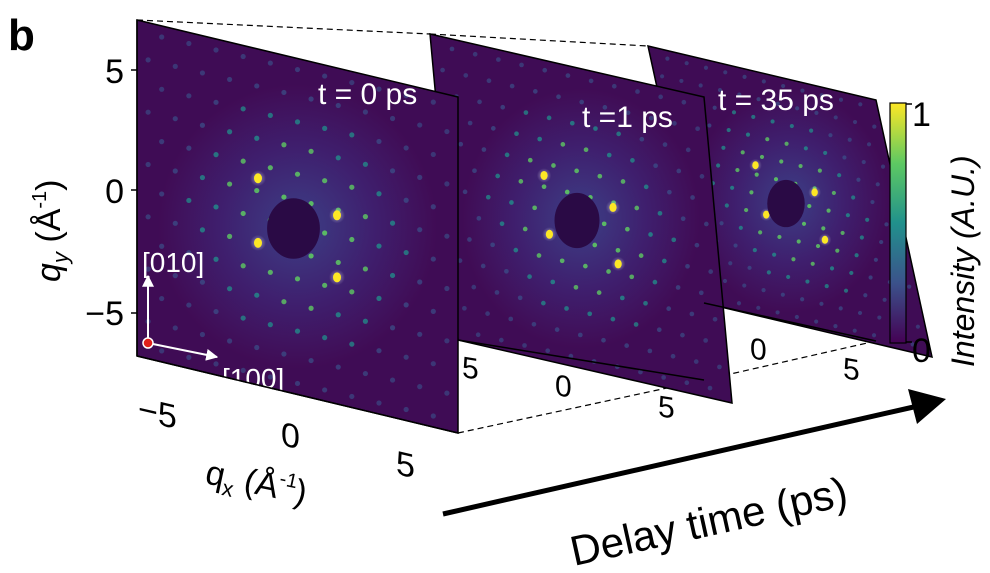  What do you see at coordinates (290, 436) in the screenshot?
I see `x-tick-label: 0` at bounding box center [290, 436].